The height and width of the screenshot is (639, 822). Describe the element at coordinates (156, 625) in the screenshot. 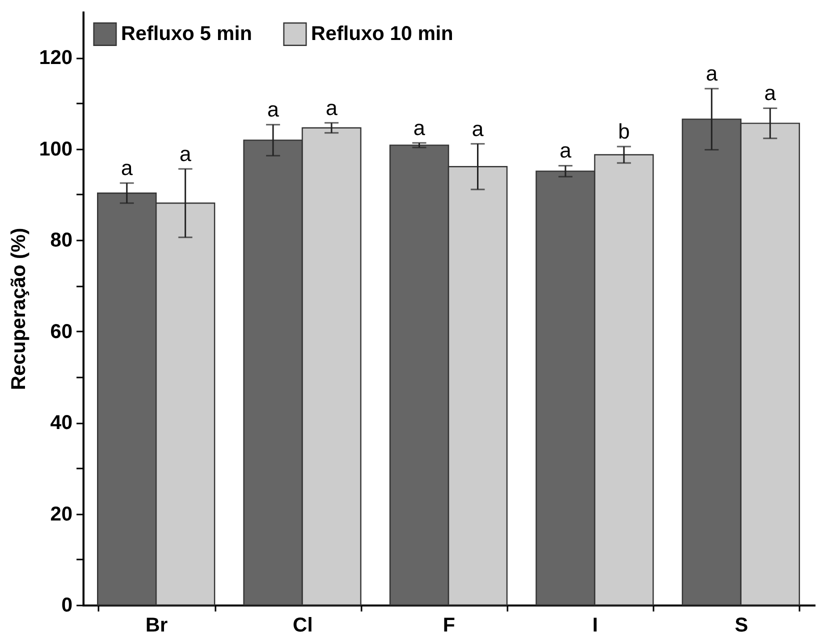

I see `x-tick-label: Br` at that location.